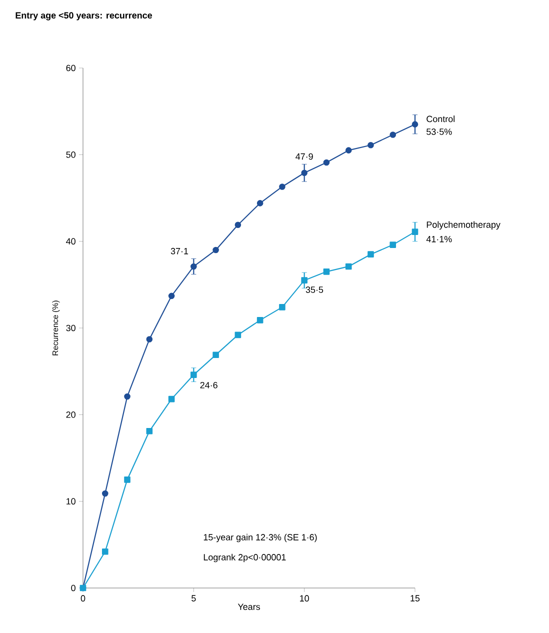 The height and width of the screenshot is (633, 549). I want to click on x-axis-title: Years, so click(249, 607).